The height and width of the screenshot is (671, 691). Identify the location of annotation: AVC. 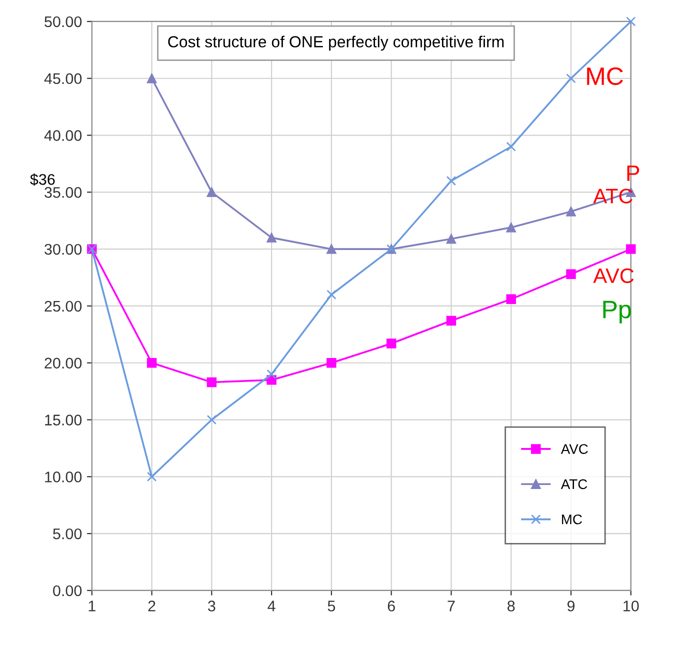
(613, 276).